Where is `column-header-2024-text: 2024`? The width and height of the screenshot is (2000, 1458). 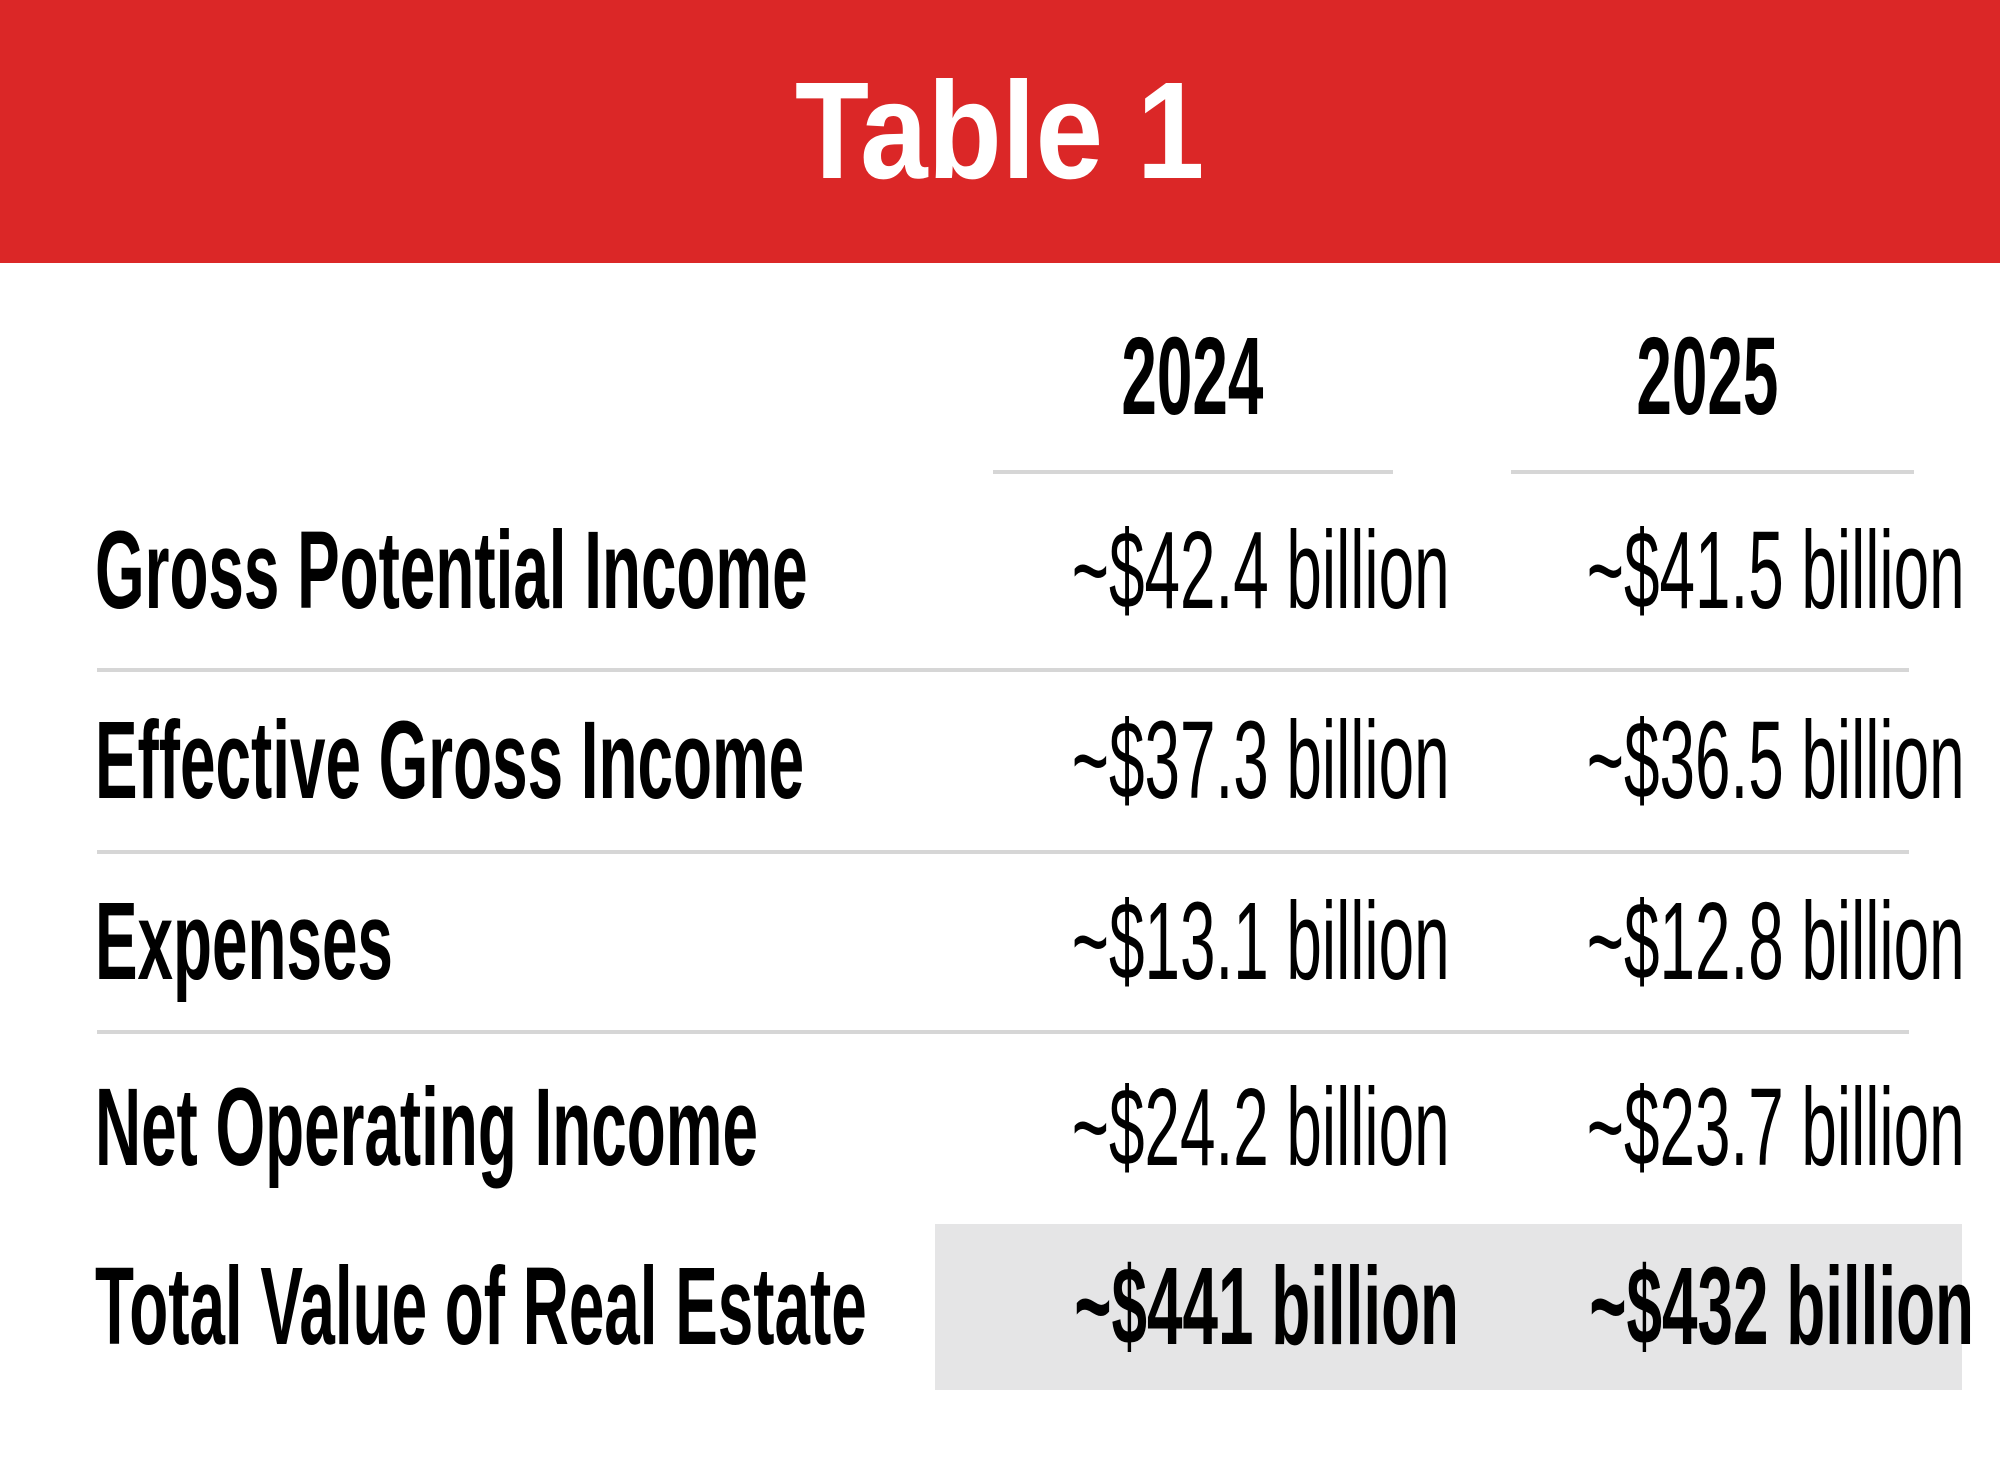 column-header-2024-text: 2024 is located at coordinates (1192, 376).